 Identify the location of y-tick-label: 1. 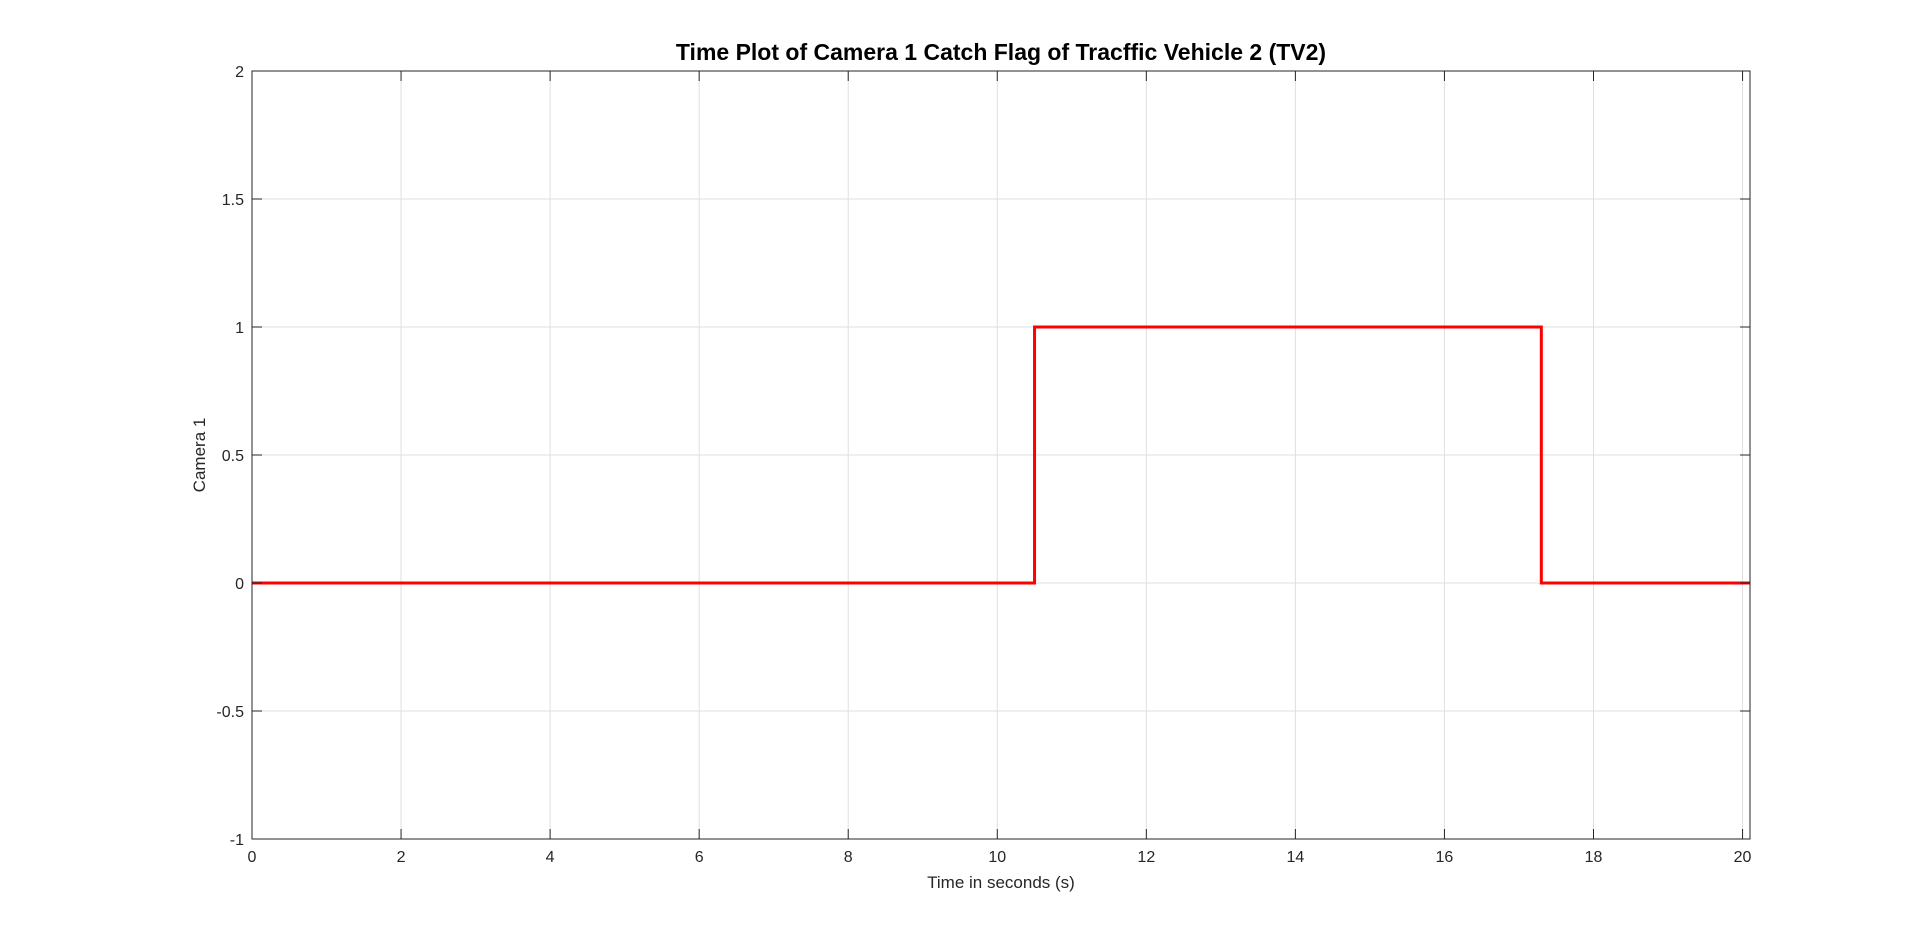
(239, 328).